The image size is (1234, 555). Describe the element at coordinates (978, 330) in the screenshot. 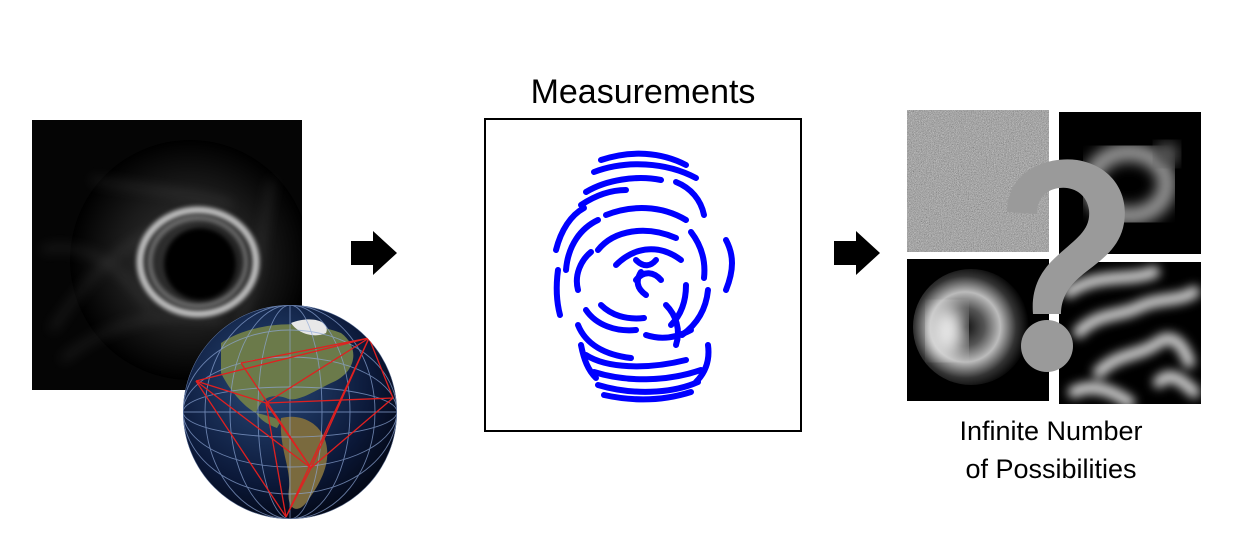

I see `blurred-ring-image` at that location.